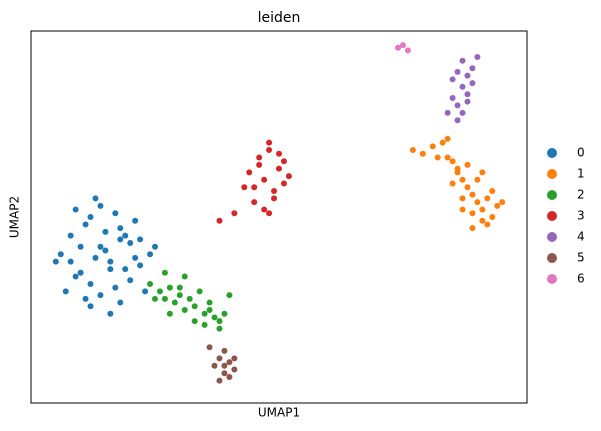 The height and width of the screenshot is (431, 601). I want to click on legend-label: 6, so click(581, 279).